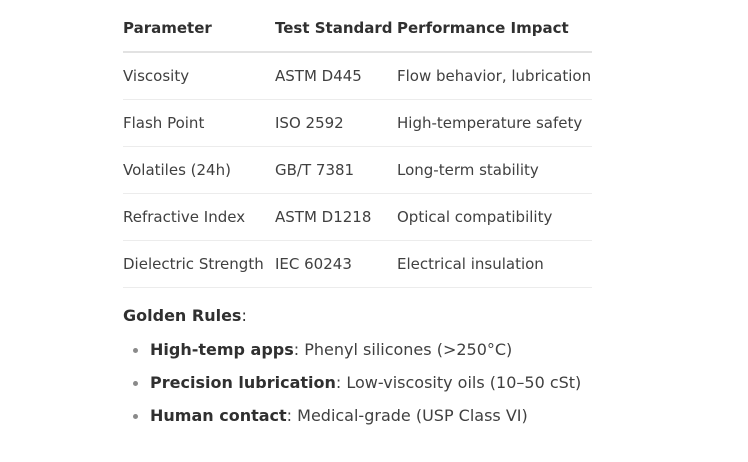  What do you see at coordinates (199, 28) in the screenshot?
I see `header-parameter: Parameter` at bounding box center [199, 28].